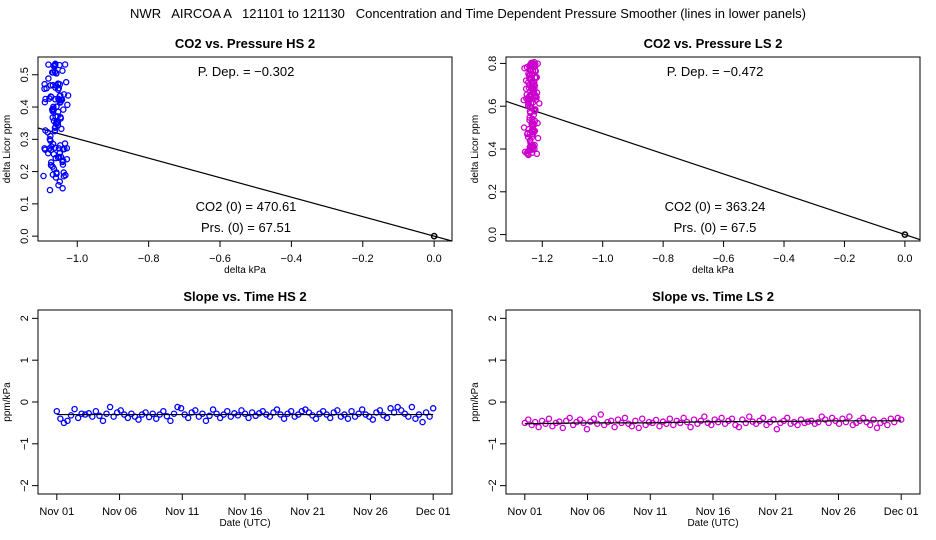  Describe the element at coordinates (715, 71) in the screenshot. I see `pressure-dependence-label: P. Dep. = −0.472` at that location.